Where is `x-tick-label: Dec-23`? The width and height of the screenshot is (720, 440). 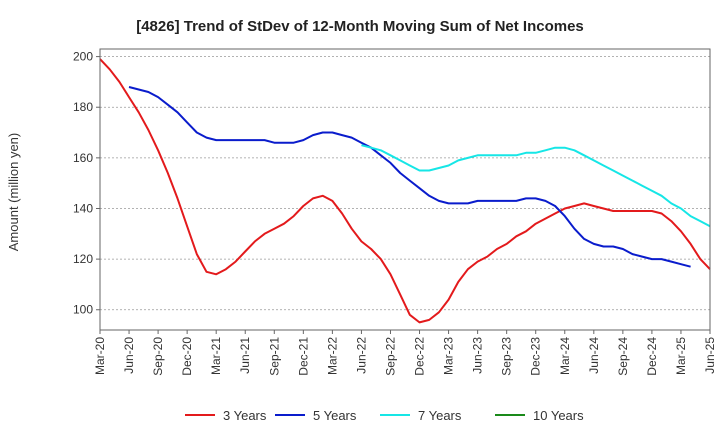 x-tick-label: Dec-23 is located at coordinates (536, 356).